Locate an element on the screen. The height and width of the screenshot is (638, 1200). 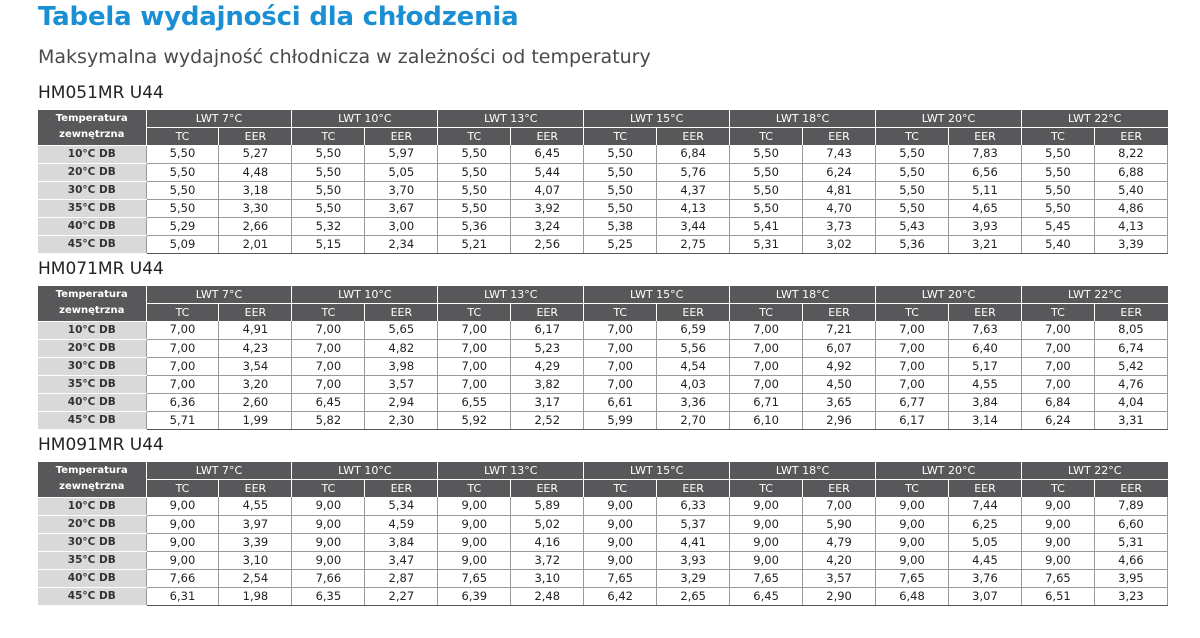
table-cell: 4,45 is located at coordinates (984, 560).